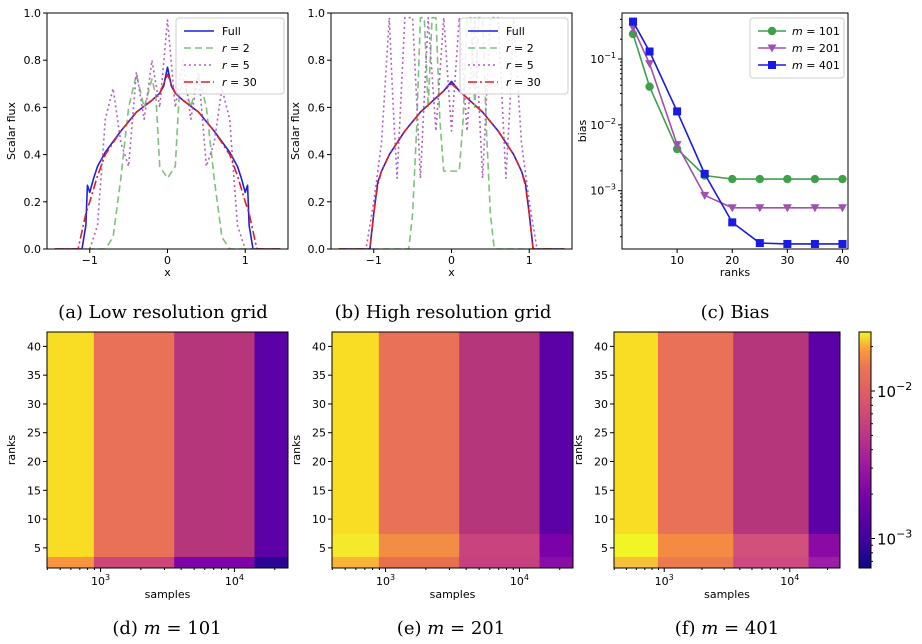 The image size is (922, 644). I want to click on caption: (f) m = 401, so click(727, 628).